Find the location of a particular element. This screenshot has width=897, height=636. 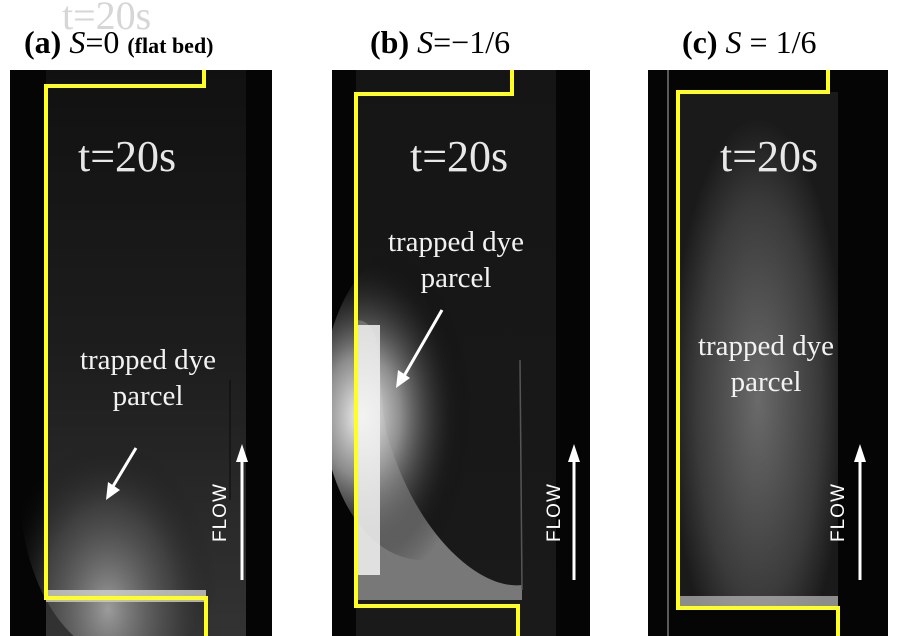

symbol-a: S is located at coordinates (77, 42).